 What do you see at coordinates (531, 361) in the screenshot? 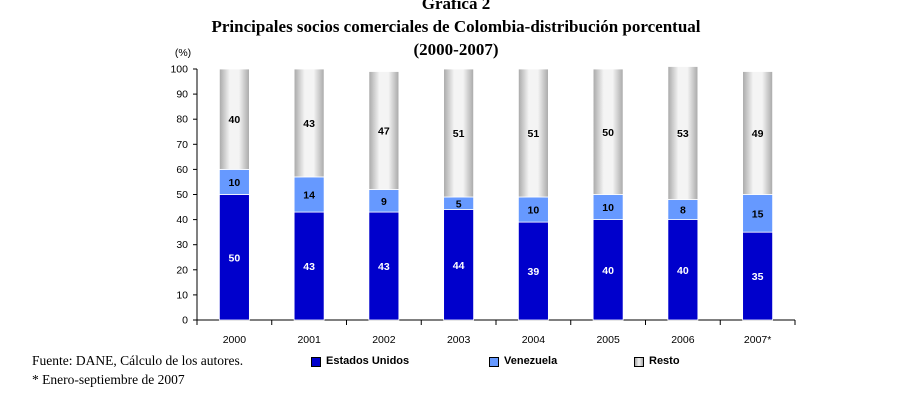
I see `legend-label: Venezuela` at bounding box center [531, 361].